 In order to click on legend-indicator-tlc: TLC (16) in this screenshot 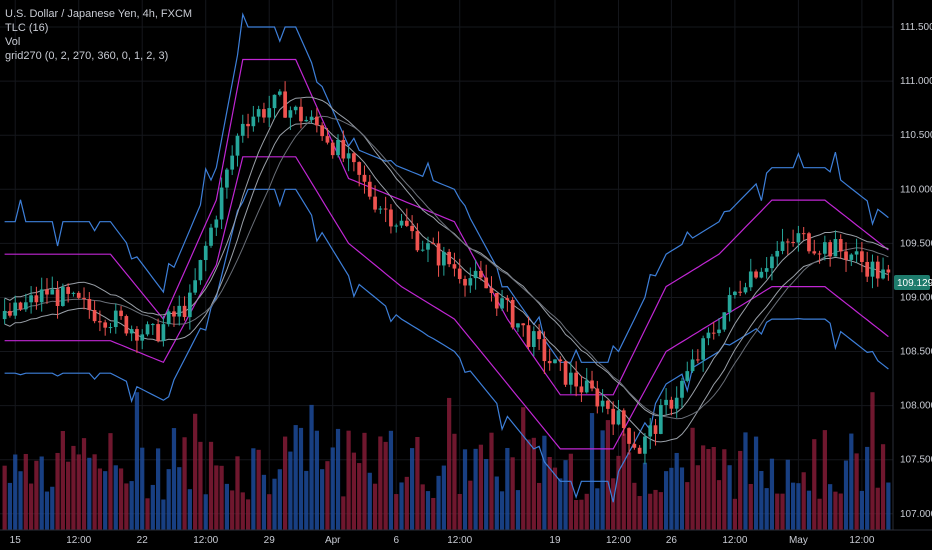, I will do `click(27, 28)`.